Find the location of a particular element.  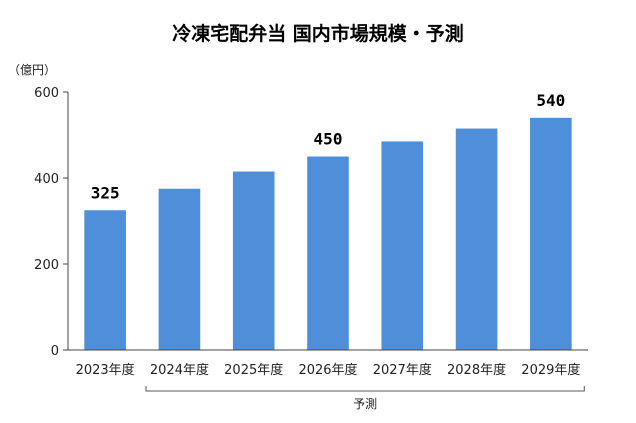

y-tick-label: 0 is located at coordinates (55, 351).